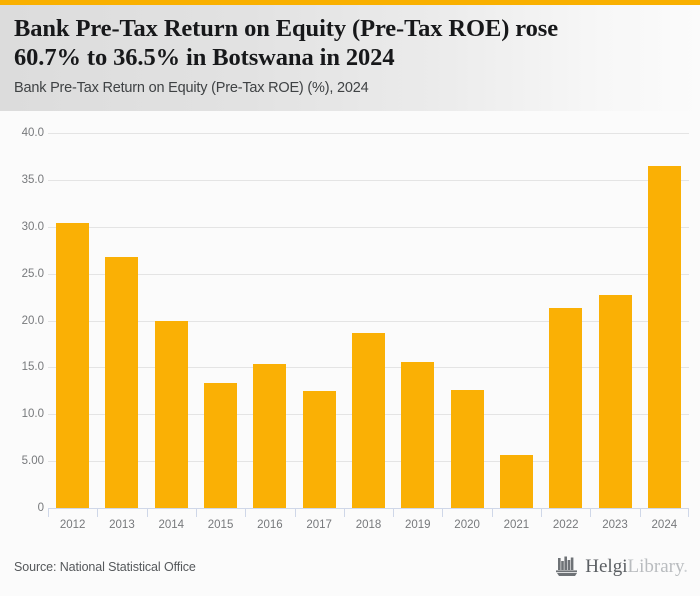 The height and width of the screenshot is (596, 700). Describe the element at coordinates (467, 525) in the screenshot. I see `x-axis-label: 2020` at that location.